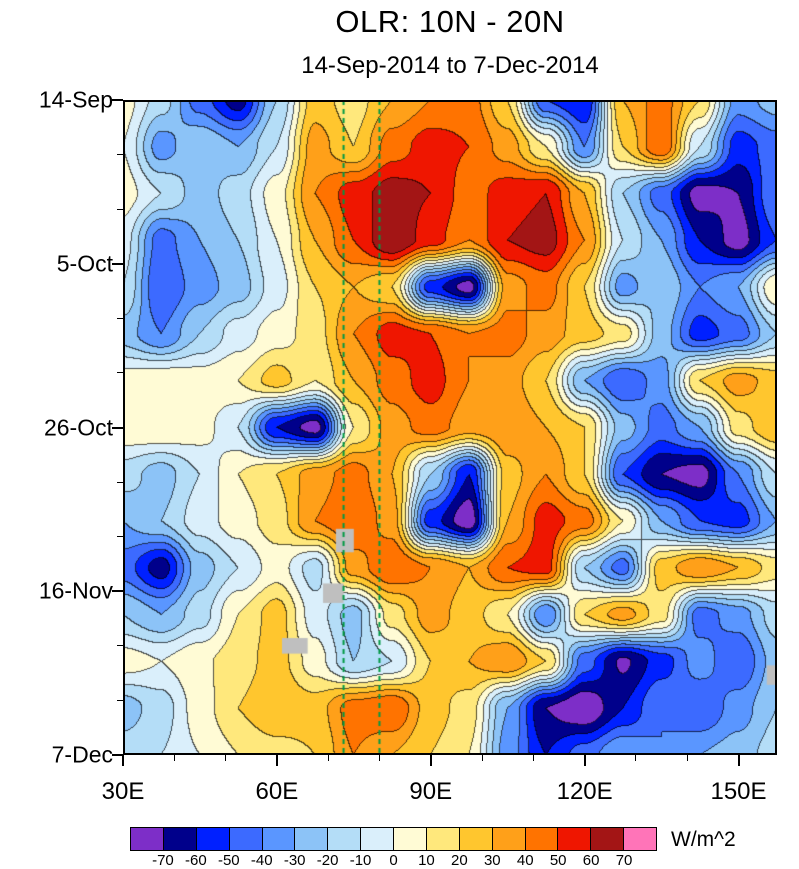  Describe the element at coordinates (163, 860) in the screenshot. I see `colorbar-tick-label: -70` at that location.